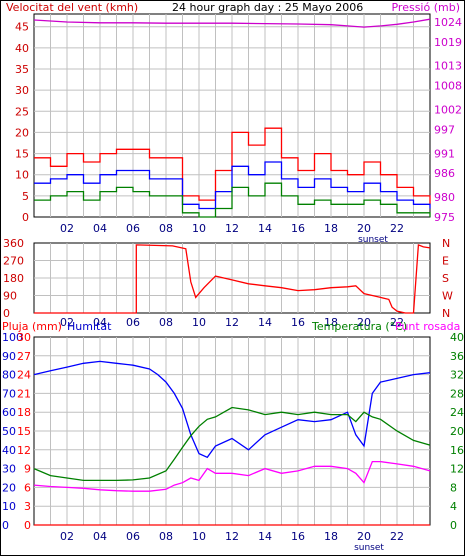 The height and width of the screenshot is (556, 465). What do you see at coordinates (444, 197) in the screenshot?
I see `pressure-tick-label: 980` at bounding box center [444, 197].